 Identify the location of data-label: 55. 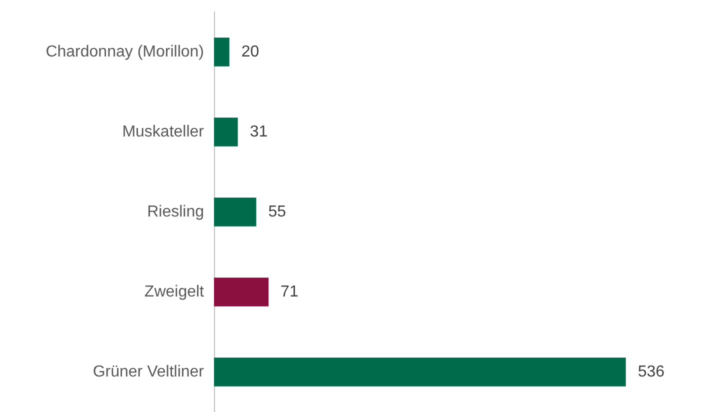
(277, 212).